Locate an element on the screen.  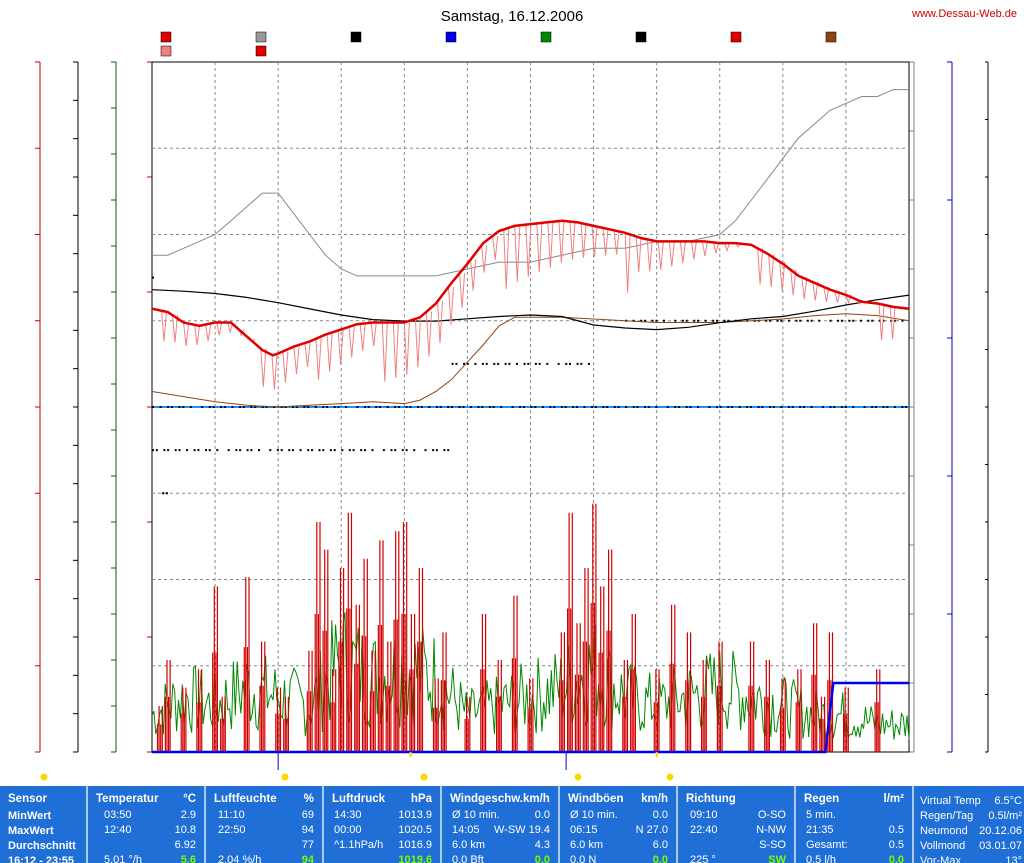
windboeen-row-2-label: 6.0 km is located at coordinates (587, 845).